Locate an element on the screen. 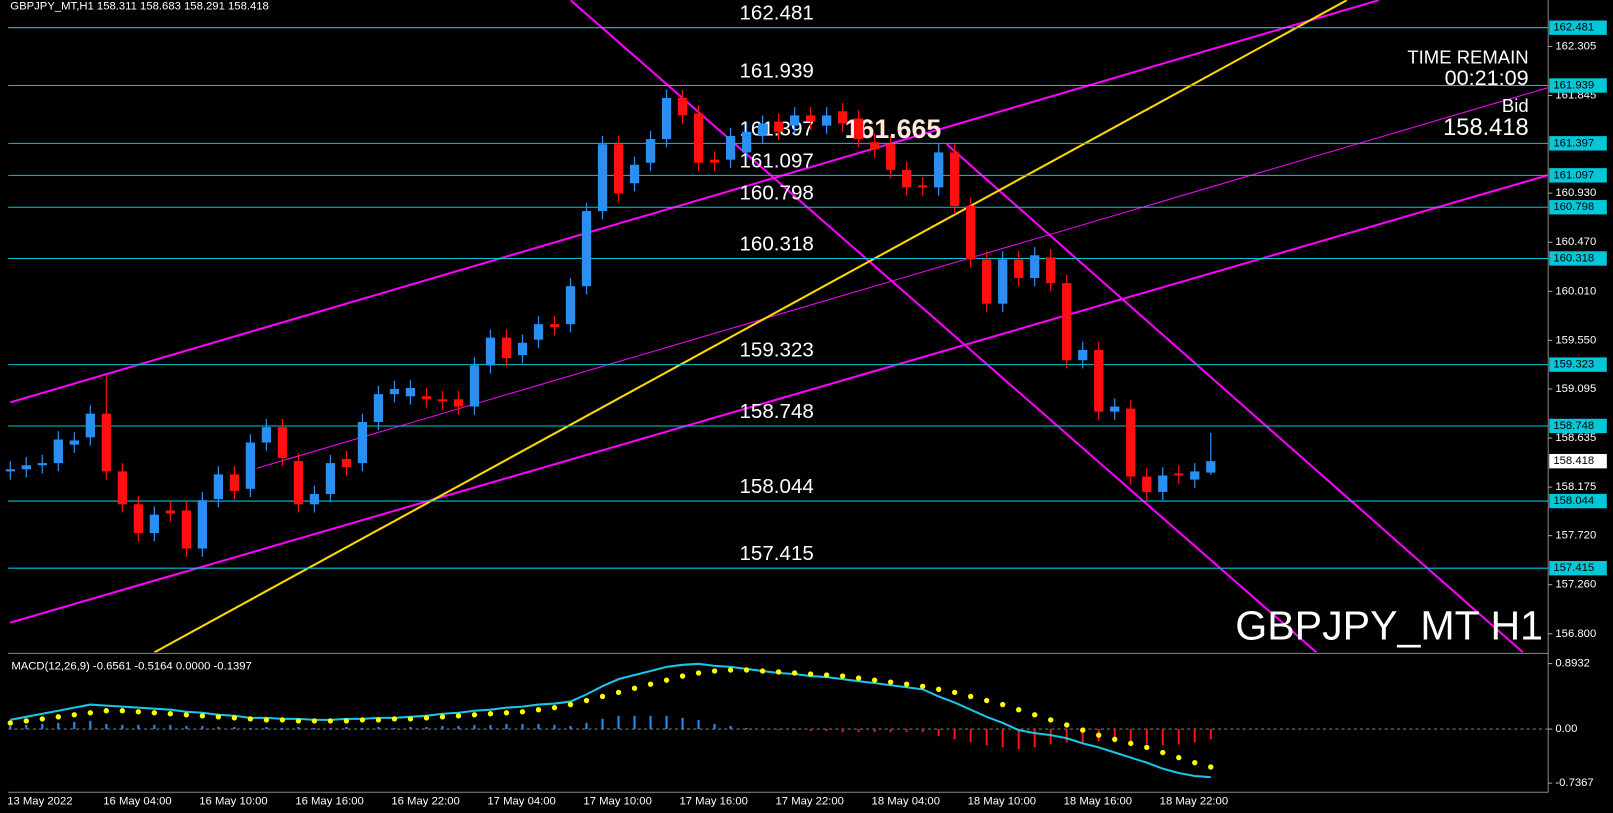 The height and width of the screenshot is (813, 1613). x-tick-label: 16 May 04:00 is located at coordinates (137, 802).